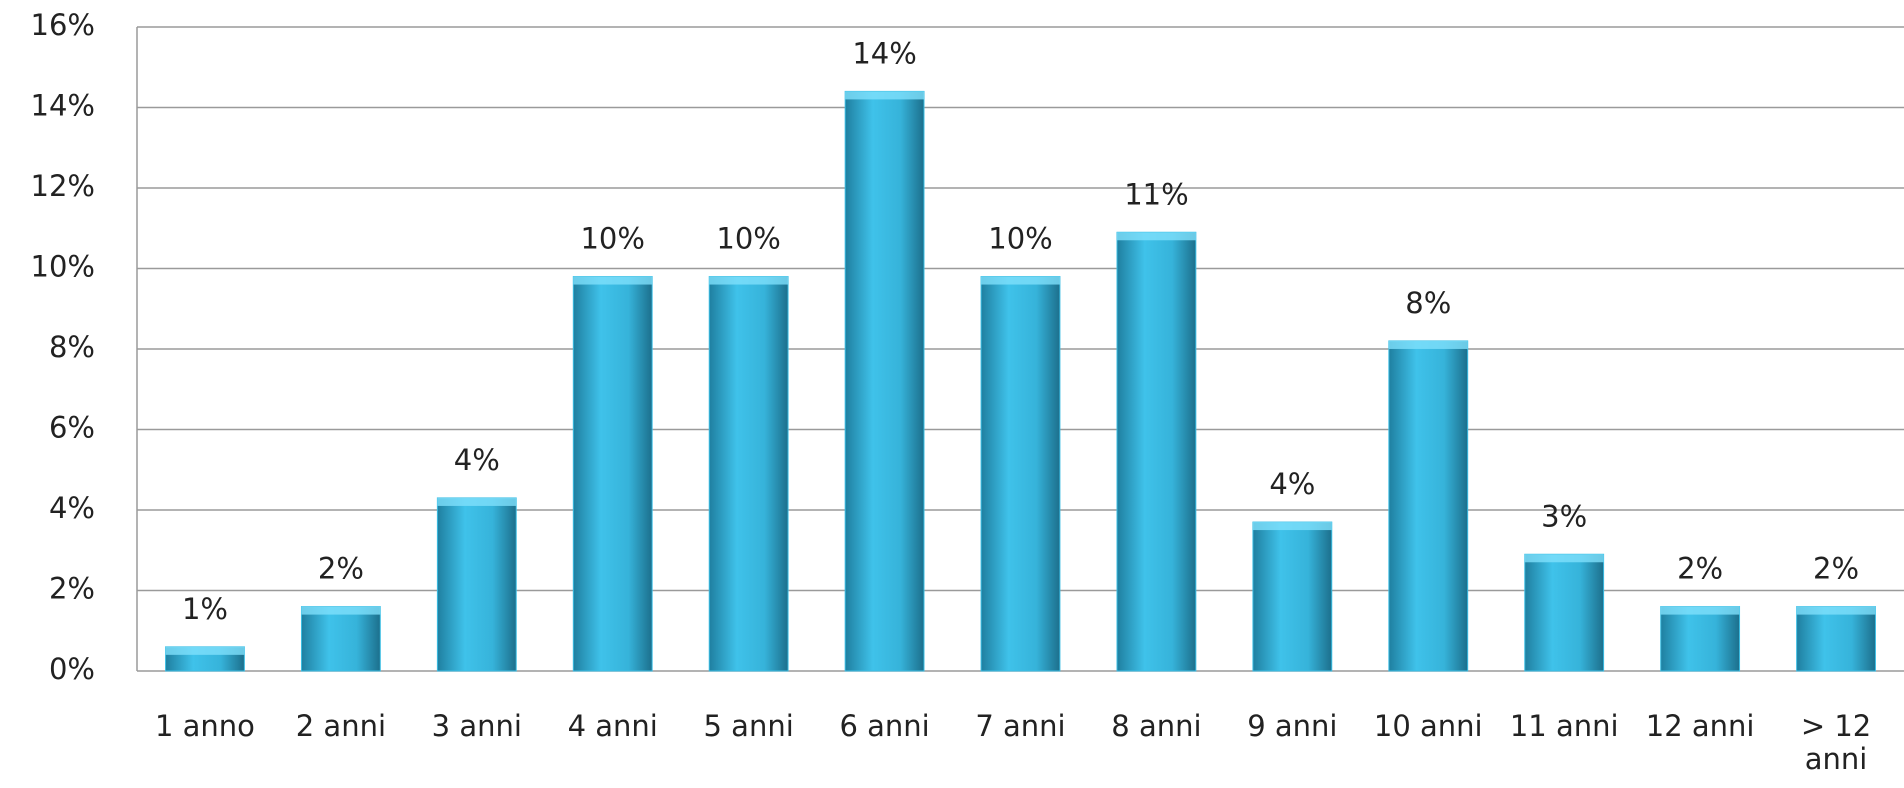  Describe the element at coordinates (63, 267) in the screenshot. I see `y-tick-label: 10%` at that location.